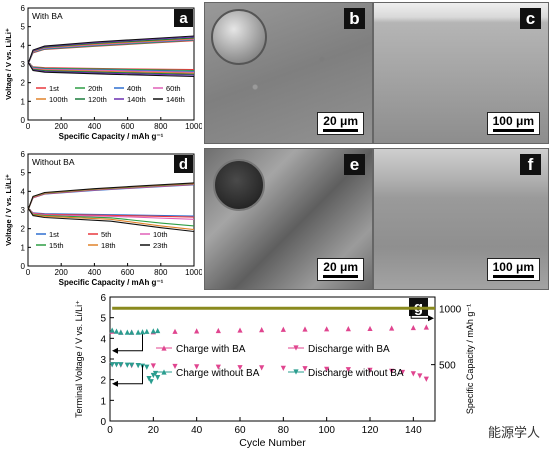 The width and height of the screenshot is (550, 453). Describe the element at coordinates (239, 185) in the screenshot. I see `coin-photo-without-ba` at that location.